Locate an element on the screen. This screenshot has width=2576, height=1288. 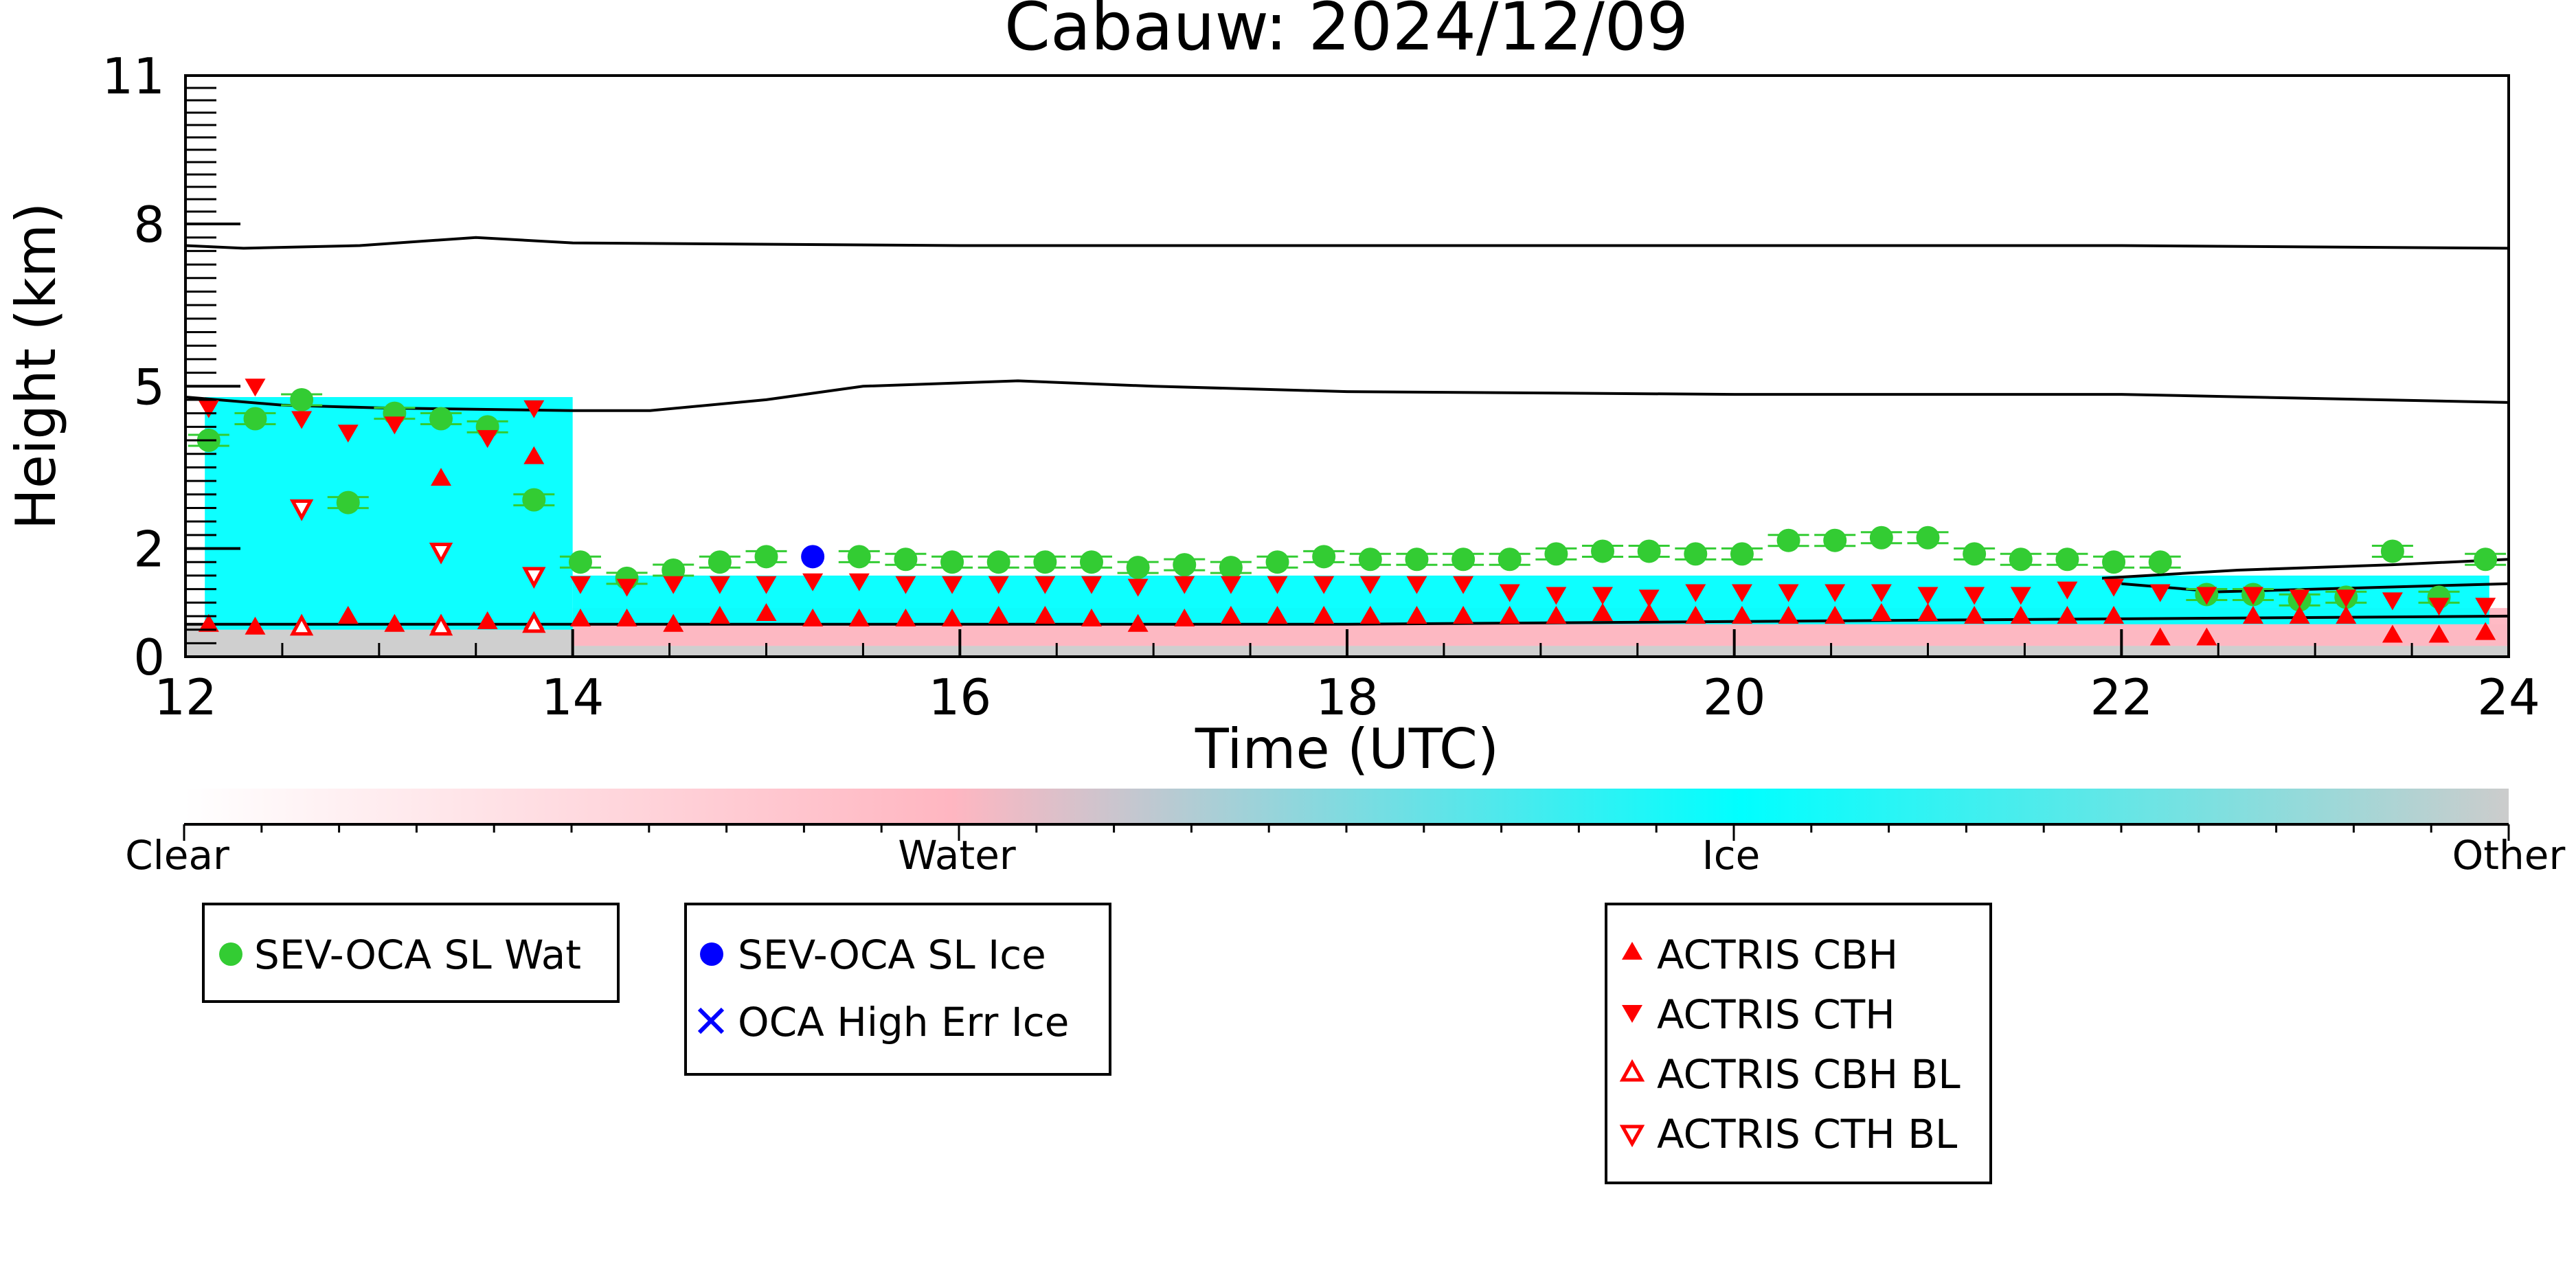
colorbar-label-ice: Ice is located at coordinates (1731, 855).